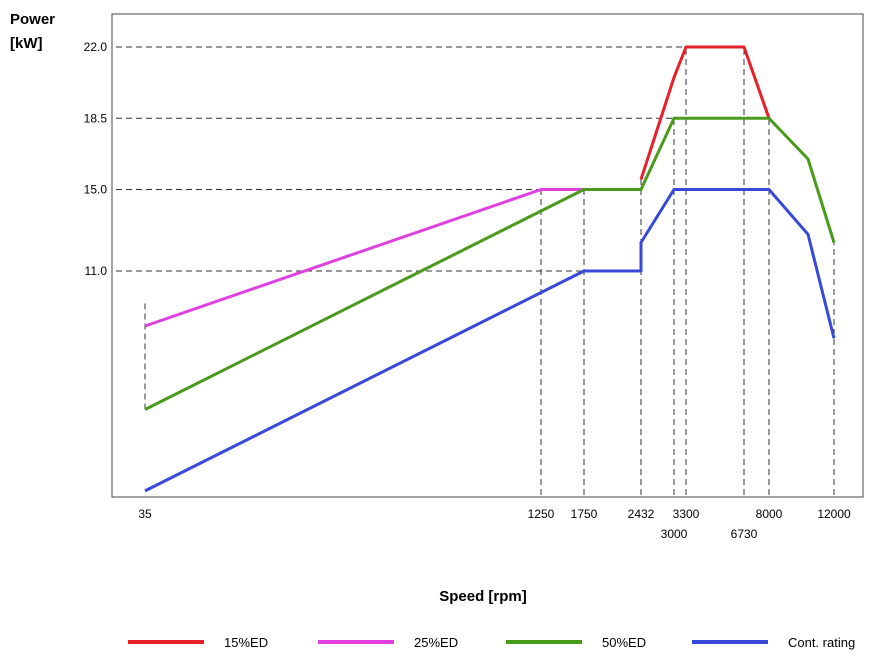 This screenshot has height=669, width=884. Describe the element at coordinates (356, 642) in the screenshot. I see `legend-swatch-25ed` at that location.